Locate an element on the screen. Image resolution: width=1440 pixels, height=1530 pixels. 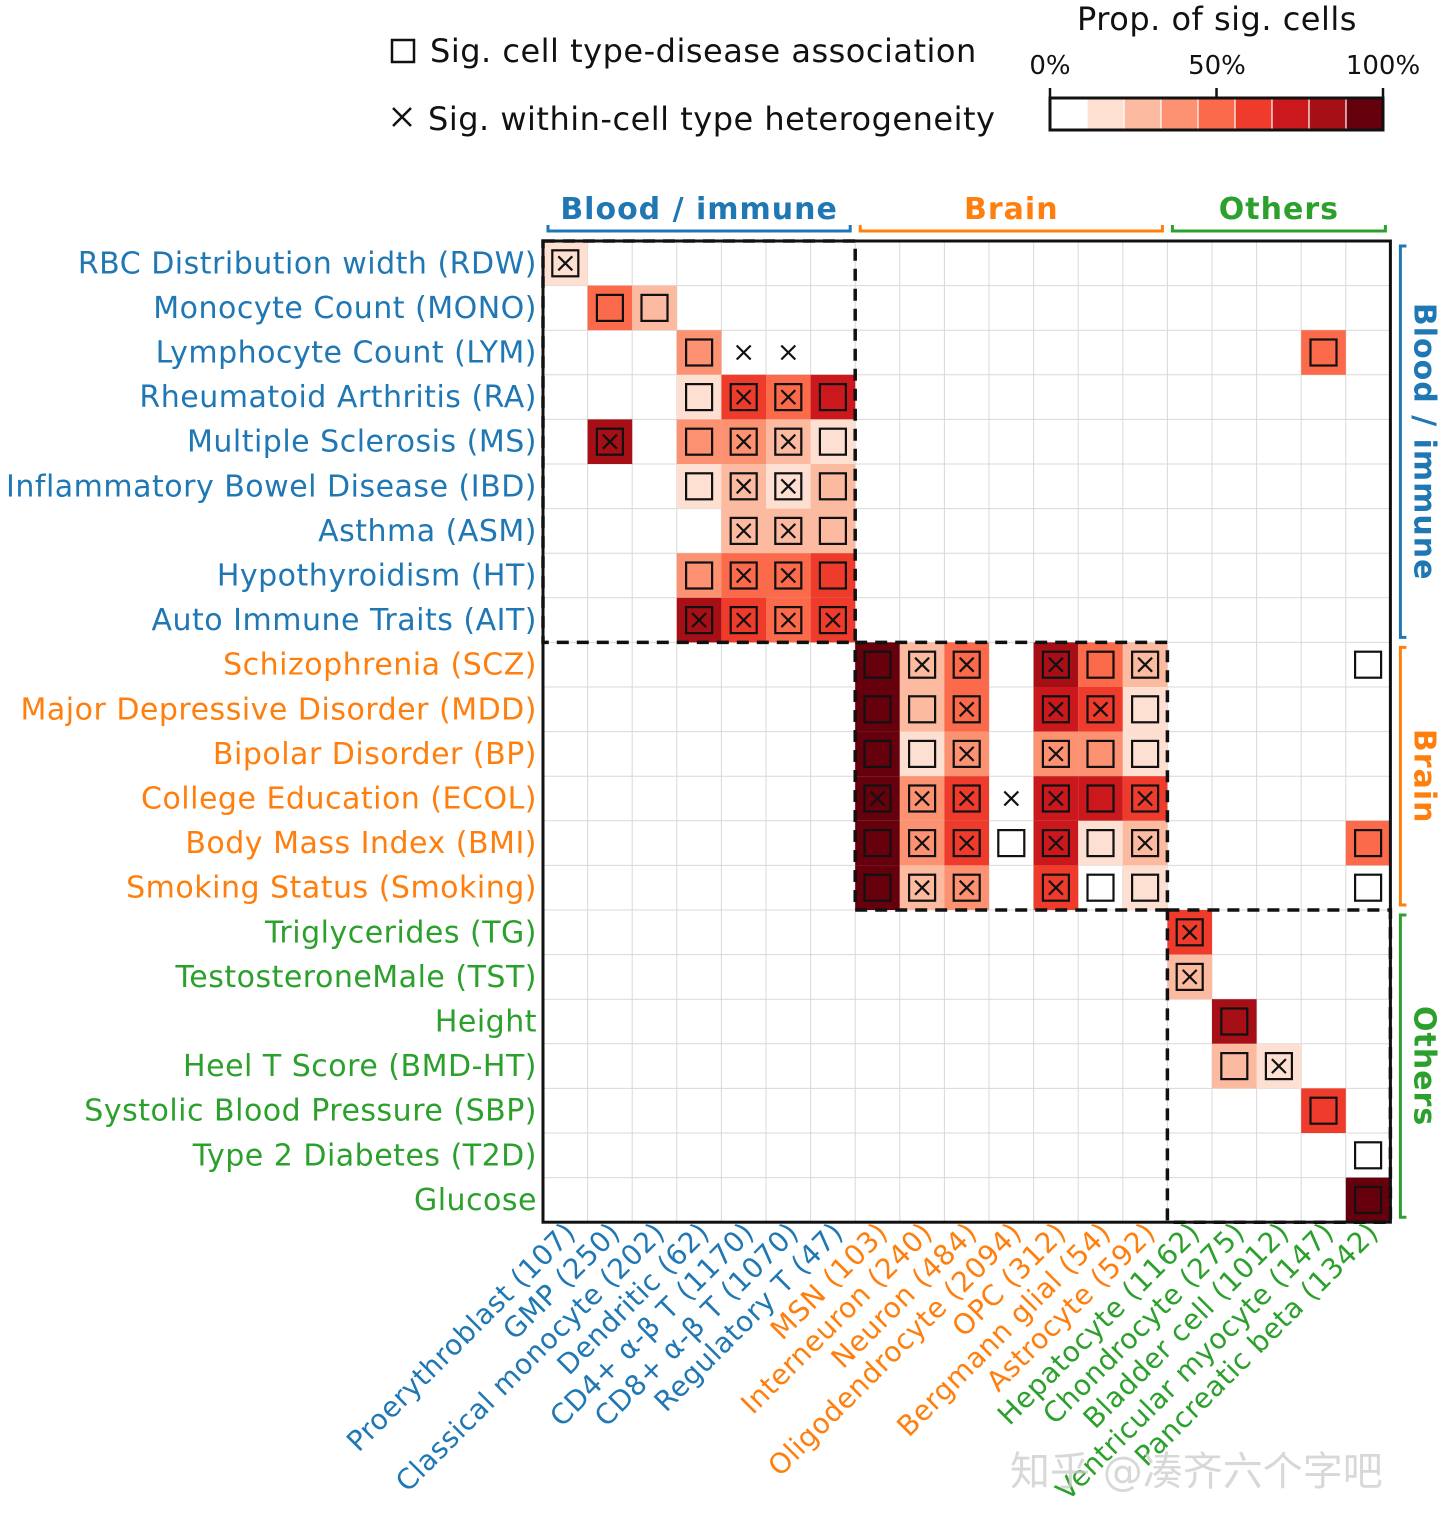
row-group-title: Blood / immune is located at coordinates (1423, 442).